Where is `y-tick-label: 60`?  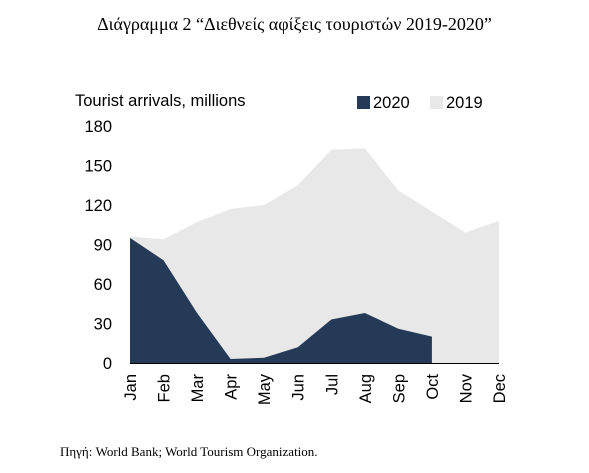 y-tick-label: 60 is located at coordinates (103, 285).